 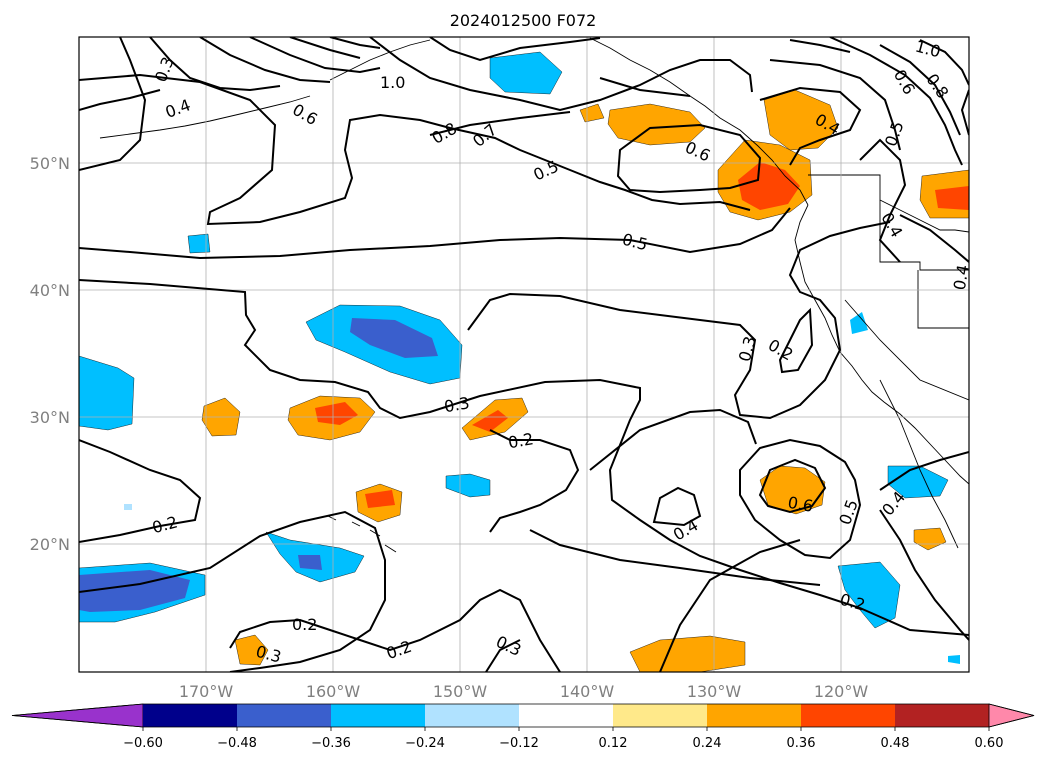 I want to click on colorbar-tick-label: 0.36, so click(x=801, y=743).